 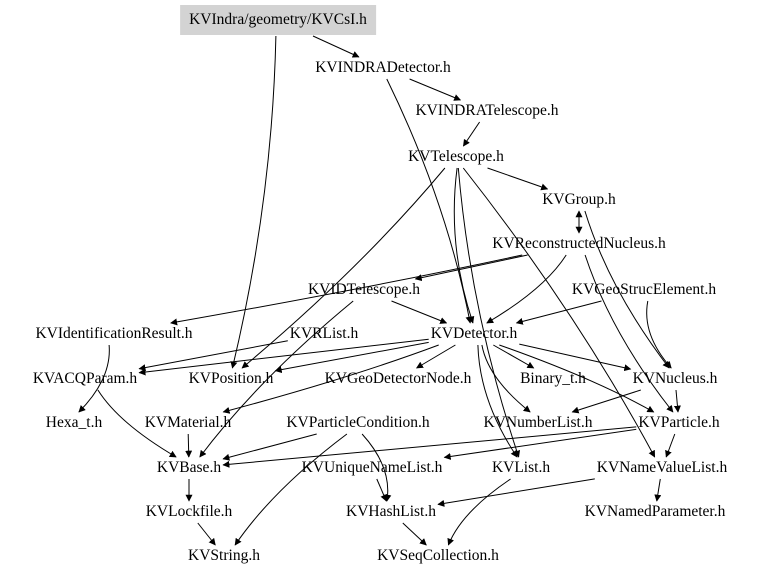 I want to click on edge-telescope-to-nameValueList, so click(x=559, y=312).